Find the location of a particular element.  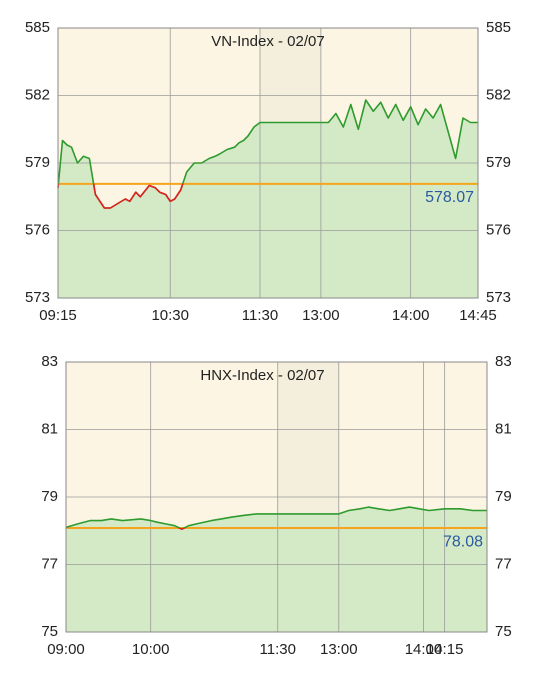

y-tick-label: 81 is located at coordinates (49, 428).